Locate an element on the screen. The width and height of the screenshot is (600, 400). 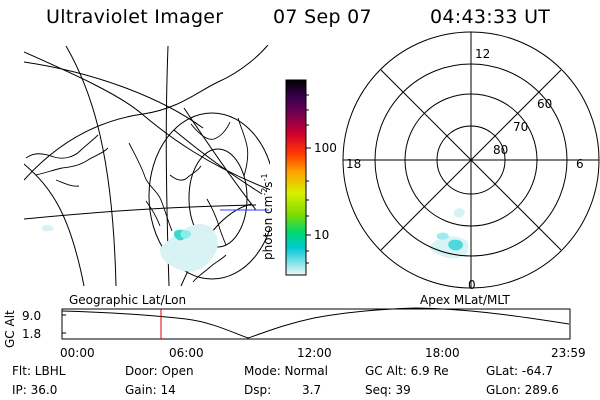
status-glon: GLon: 289.6 is located at coordinates (522, 390).